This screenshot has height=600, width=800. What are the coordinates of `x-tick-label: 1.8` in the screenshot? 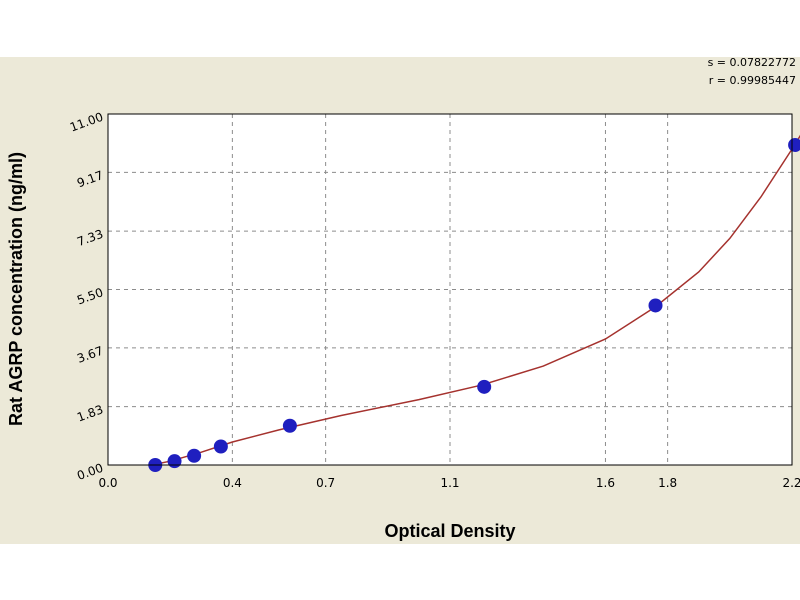 It's located at (667, 483).